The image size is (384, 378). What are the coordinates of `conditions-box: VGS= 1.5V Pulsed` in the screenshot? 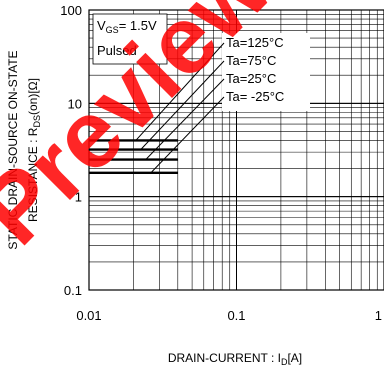 It's located at (130, 39).